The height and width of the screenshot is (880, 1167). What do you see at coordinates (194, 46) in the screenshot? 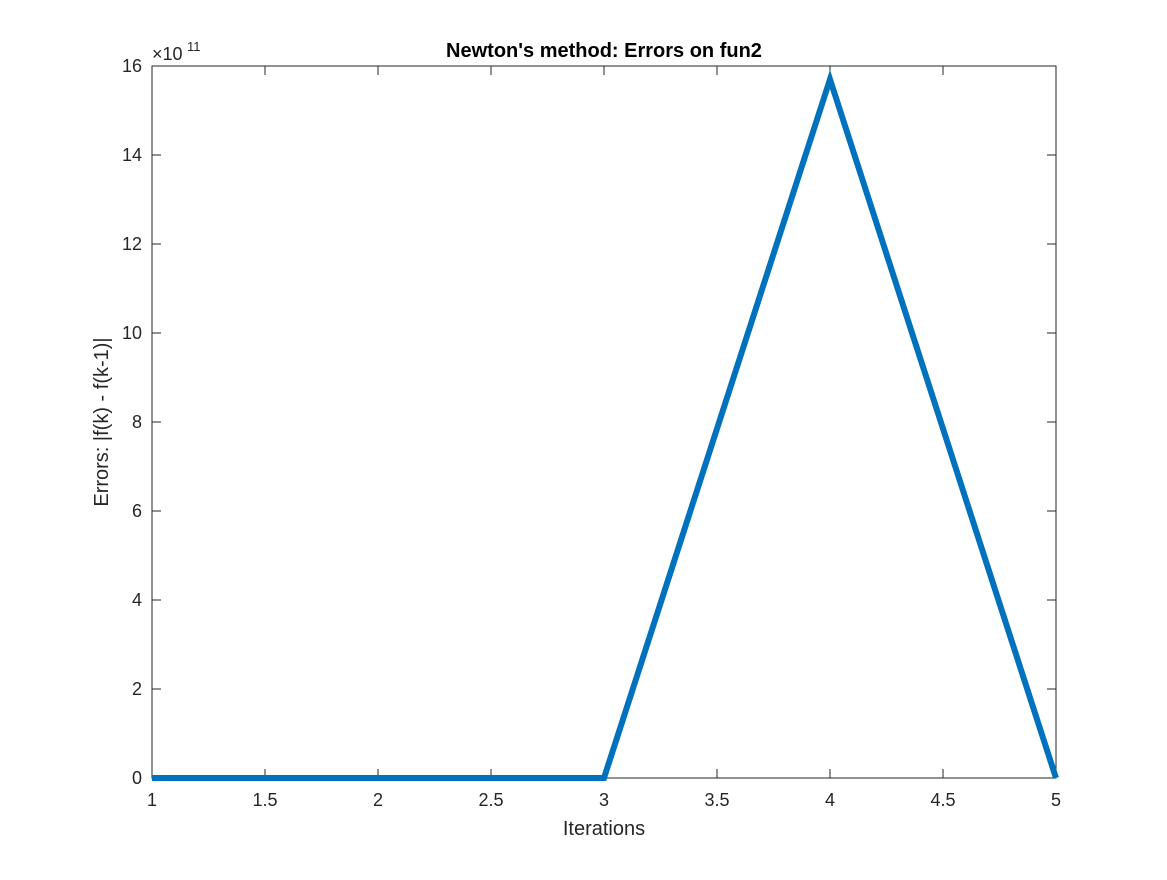
I see `y-exponent-power: 11` at bounding box center [194, 46].